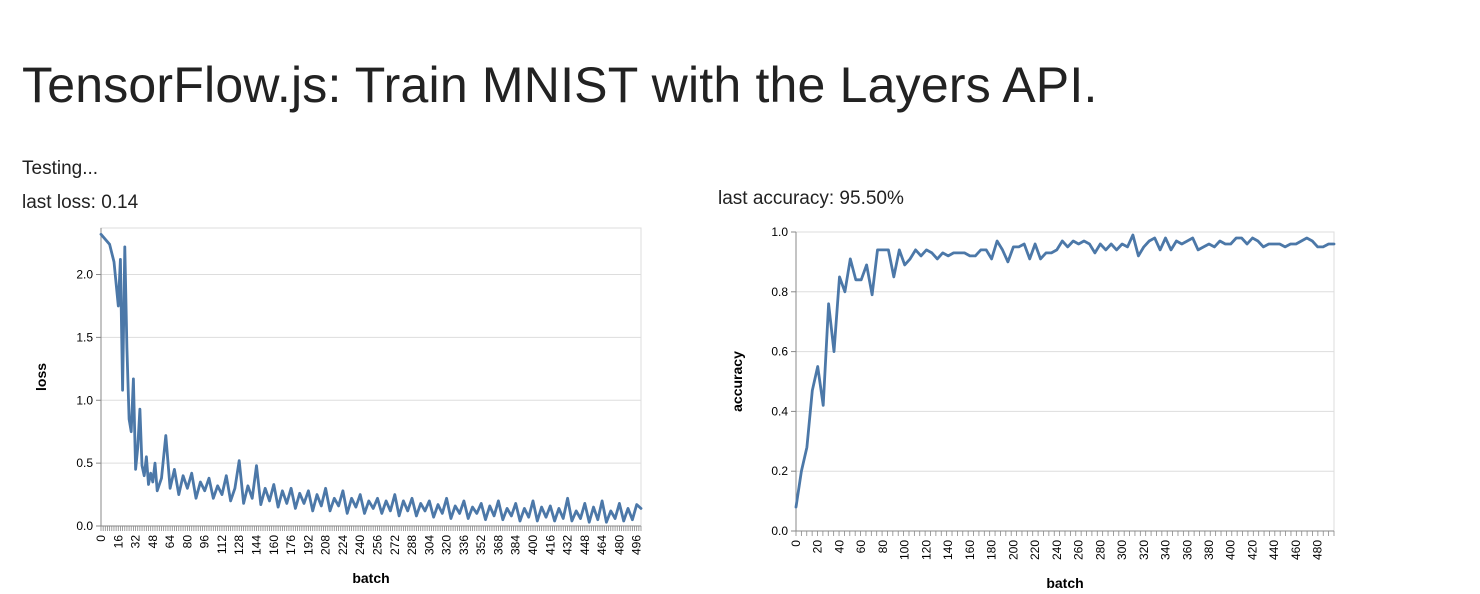  I want to click on accuracy-x-tick-label: 0, so click(796, 543).